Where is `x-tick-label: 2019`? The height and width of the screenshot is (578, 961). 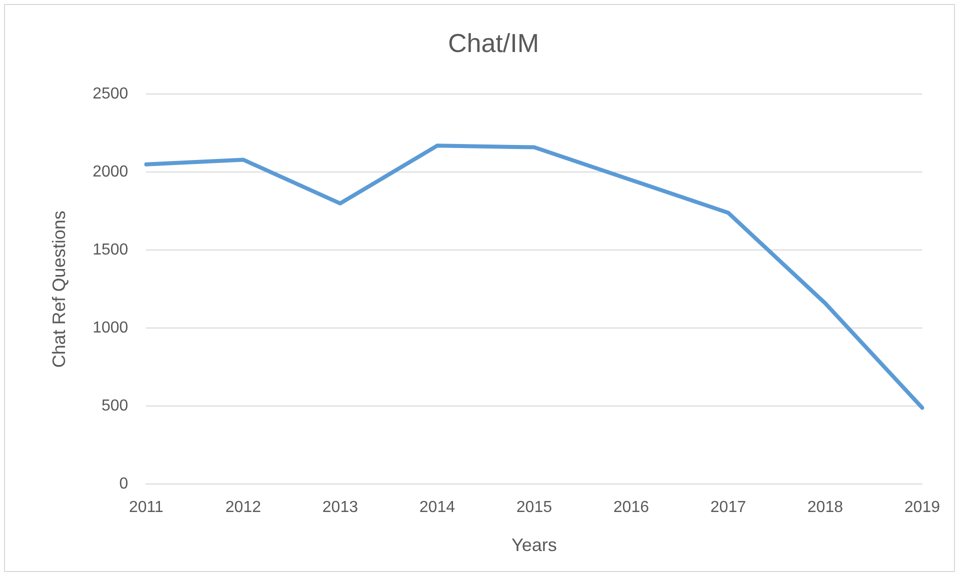 x-tick-label: 2019 is located at coordinates (922, 507).